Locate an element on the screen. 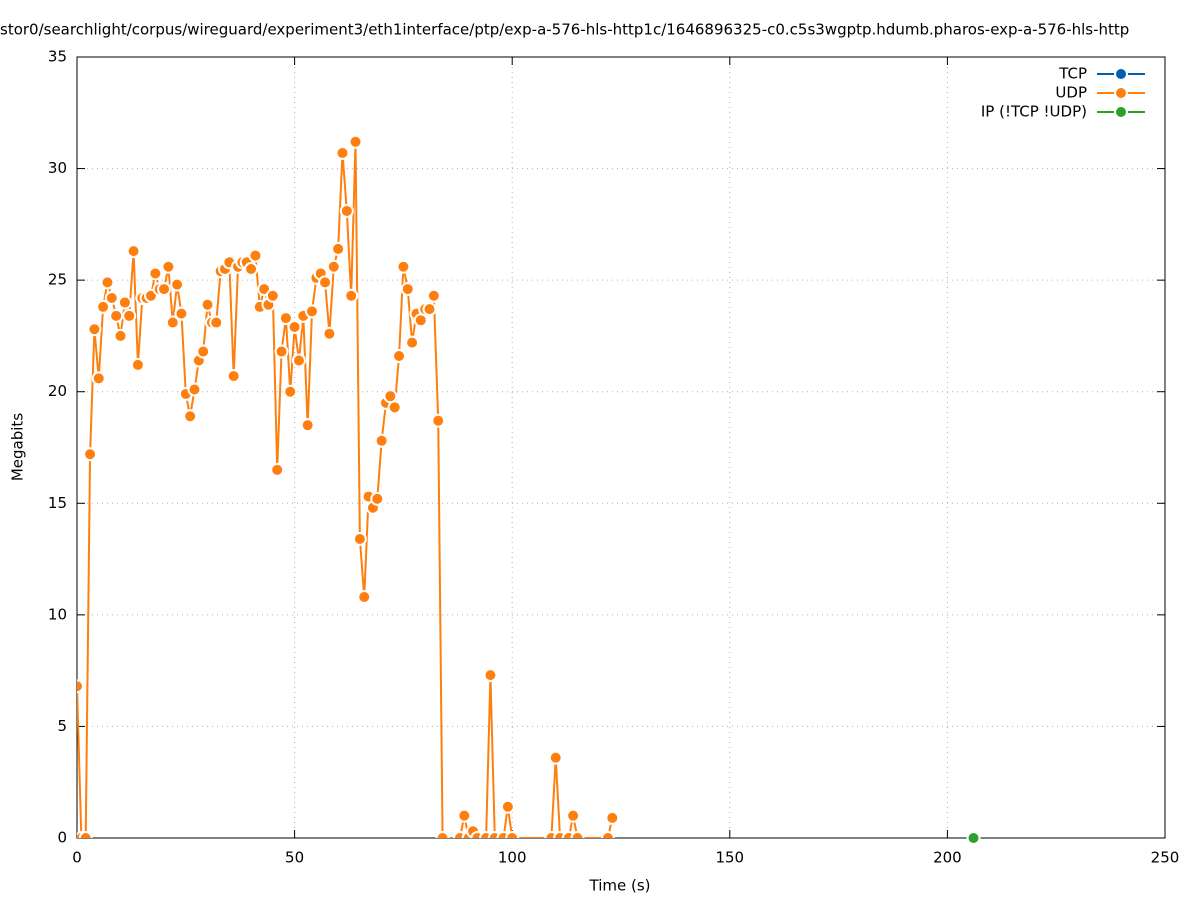  x-axis-label: Time (s) is located at coordinates (620, 886).